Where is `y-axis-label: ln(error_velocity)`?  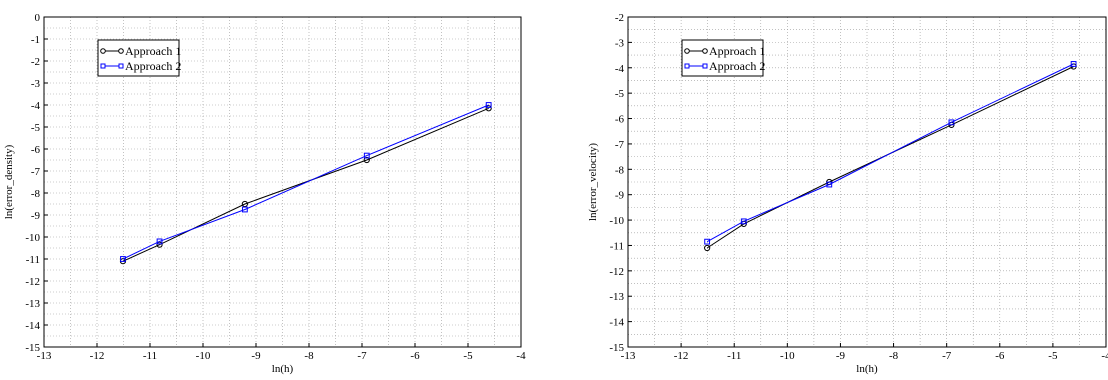
y-axis-label: ln(error_velocity) is located at coordinates (593, 182).